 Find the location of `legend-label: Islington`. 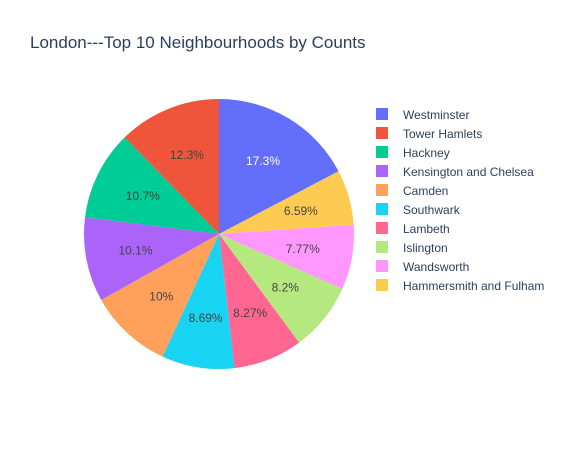

legend-label: Islington is located at coordinates (425, 248).